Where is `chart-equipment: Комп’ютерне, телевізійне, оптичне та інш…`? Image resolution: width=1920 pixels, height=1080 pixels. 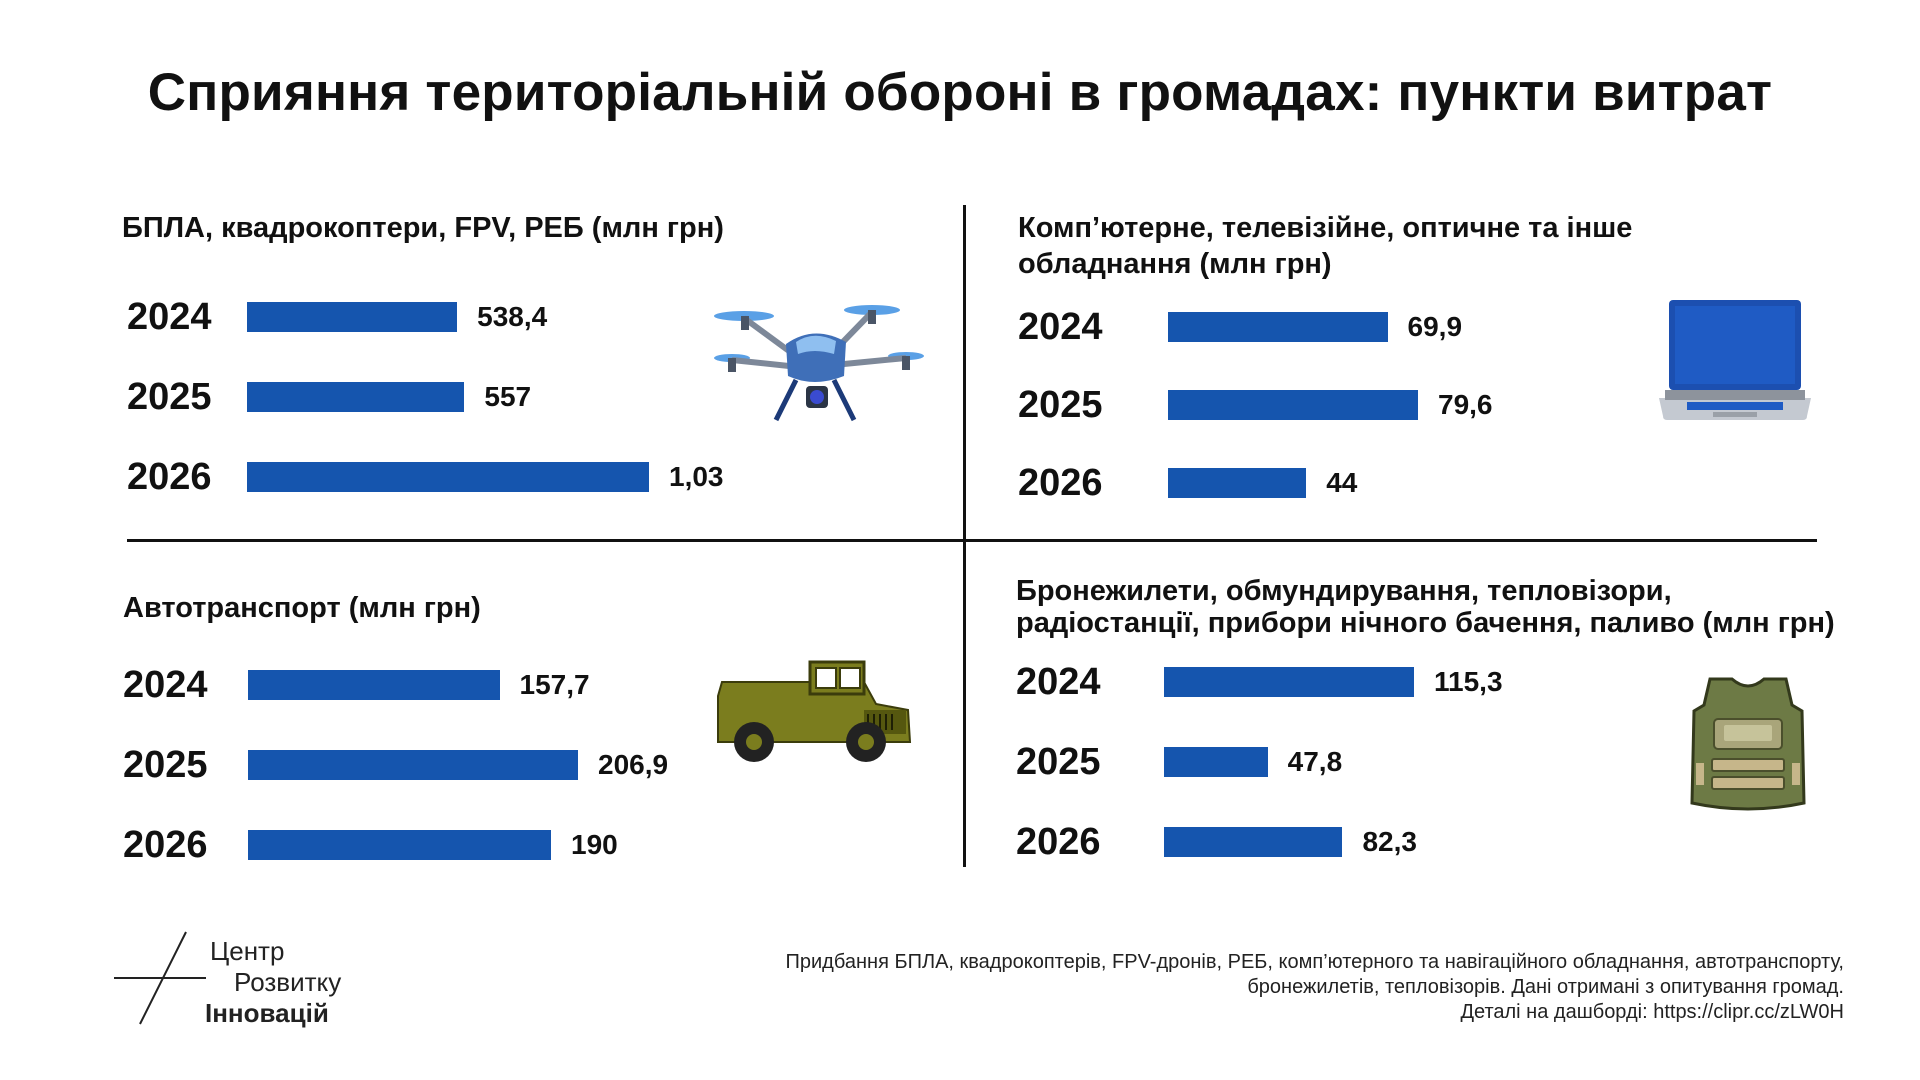 chart-equipment: Комп’ютерне, телевізійне, оптичне та інш… is located at coordinates (1448, 375).